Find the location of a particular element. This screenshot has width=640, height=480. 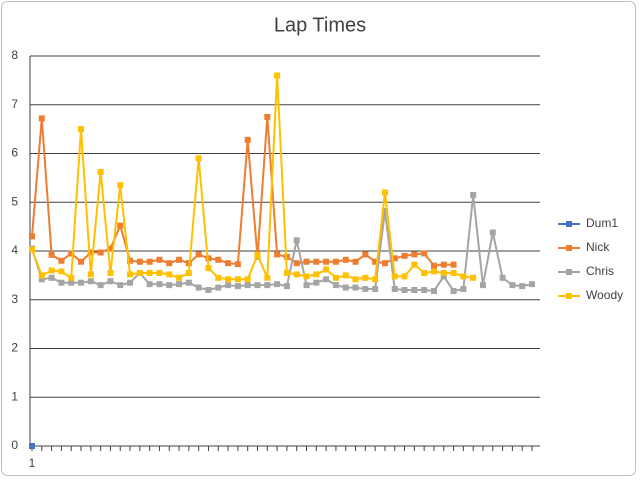

y-tick-label: 5 is located at coordinates (14, 201).